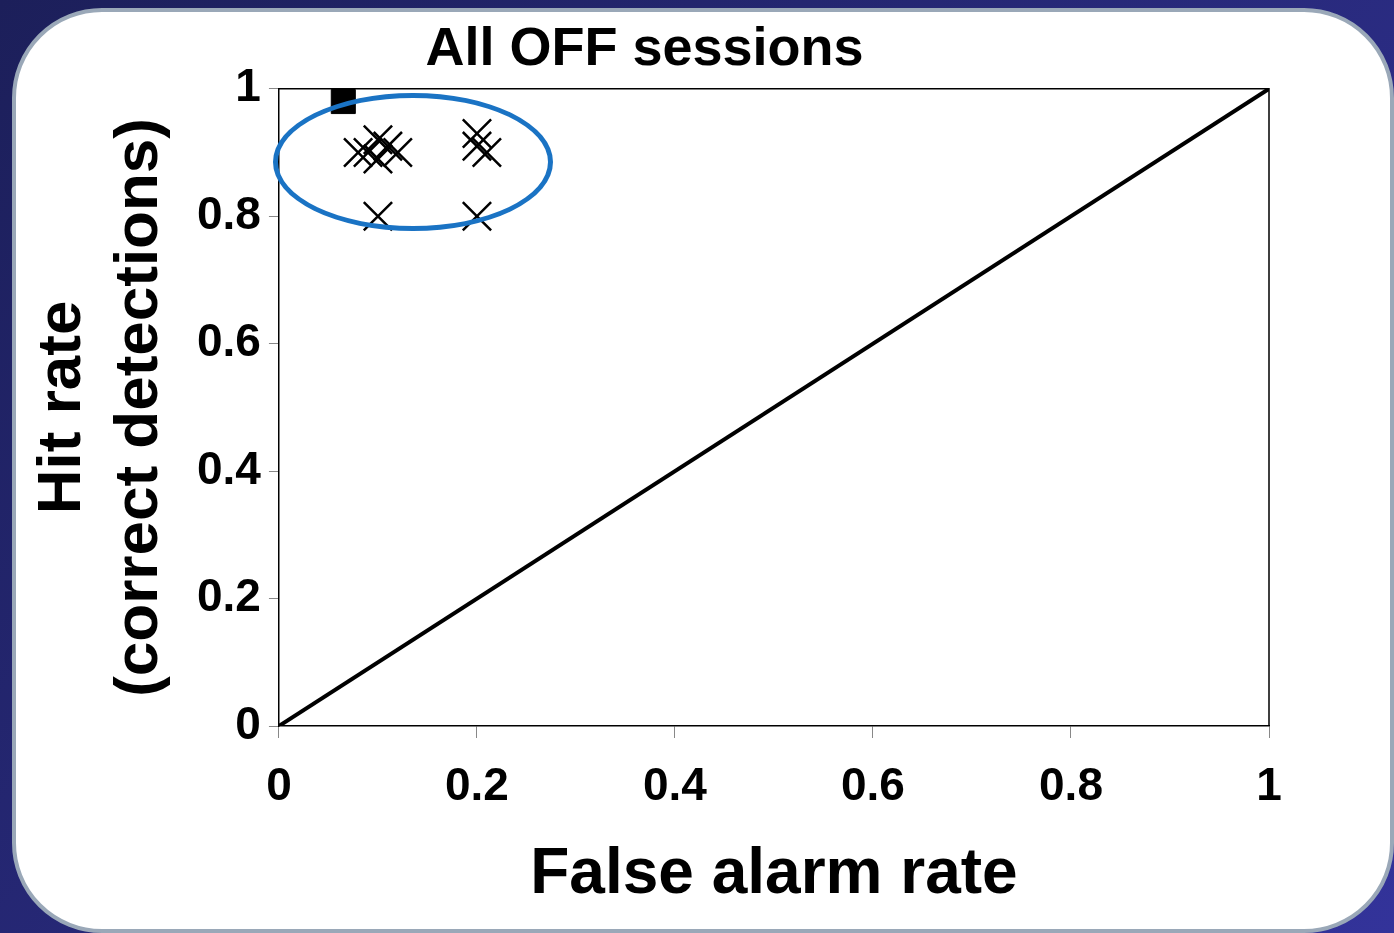 The width and height of the screenshot is (1394, 933). What do you see at coordinates (873, 784) in the screenshot?
I see `x-tick-label: 0.6` at bounding box center [873, 784].